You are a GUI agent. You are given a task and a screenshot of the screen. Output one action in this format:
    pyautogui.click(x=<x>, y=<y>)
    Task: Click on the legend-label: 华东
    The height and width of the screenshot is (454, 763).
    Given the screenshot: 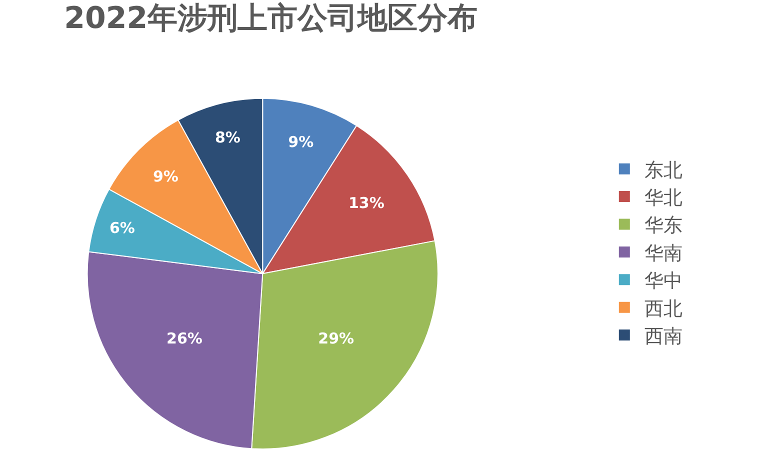 What is the action you would take?
    pyautogui.click(x=663, y=225)
    